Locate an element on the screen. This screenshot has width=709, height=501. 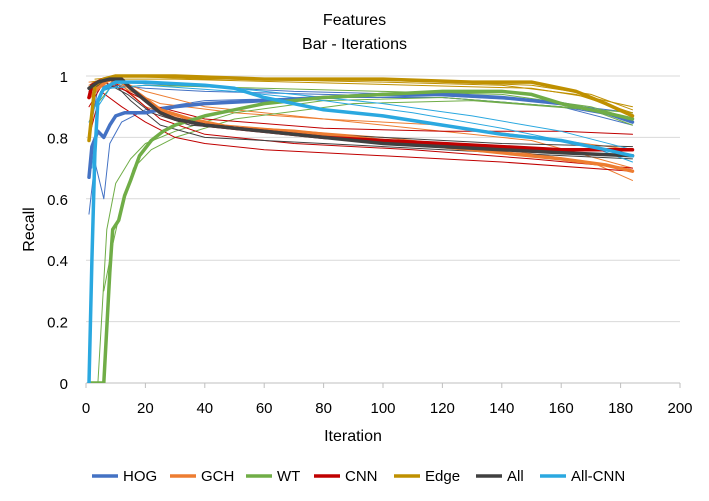
x-tick-label: 20 is located at coordinates (145, 408).